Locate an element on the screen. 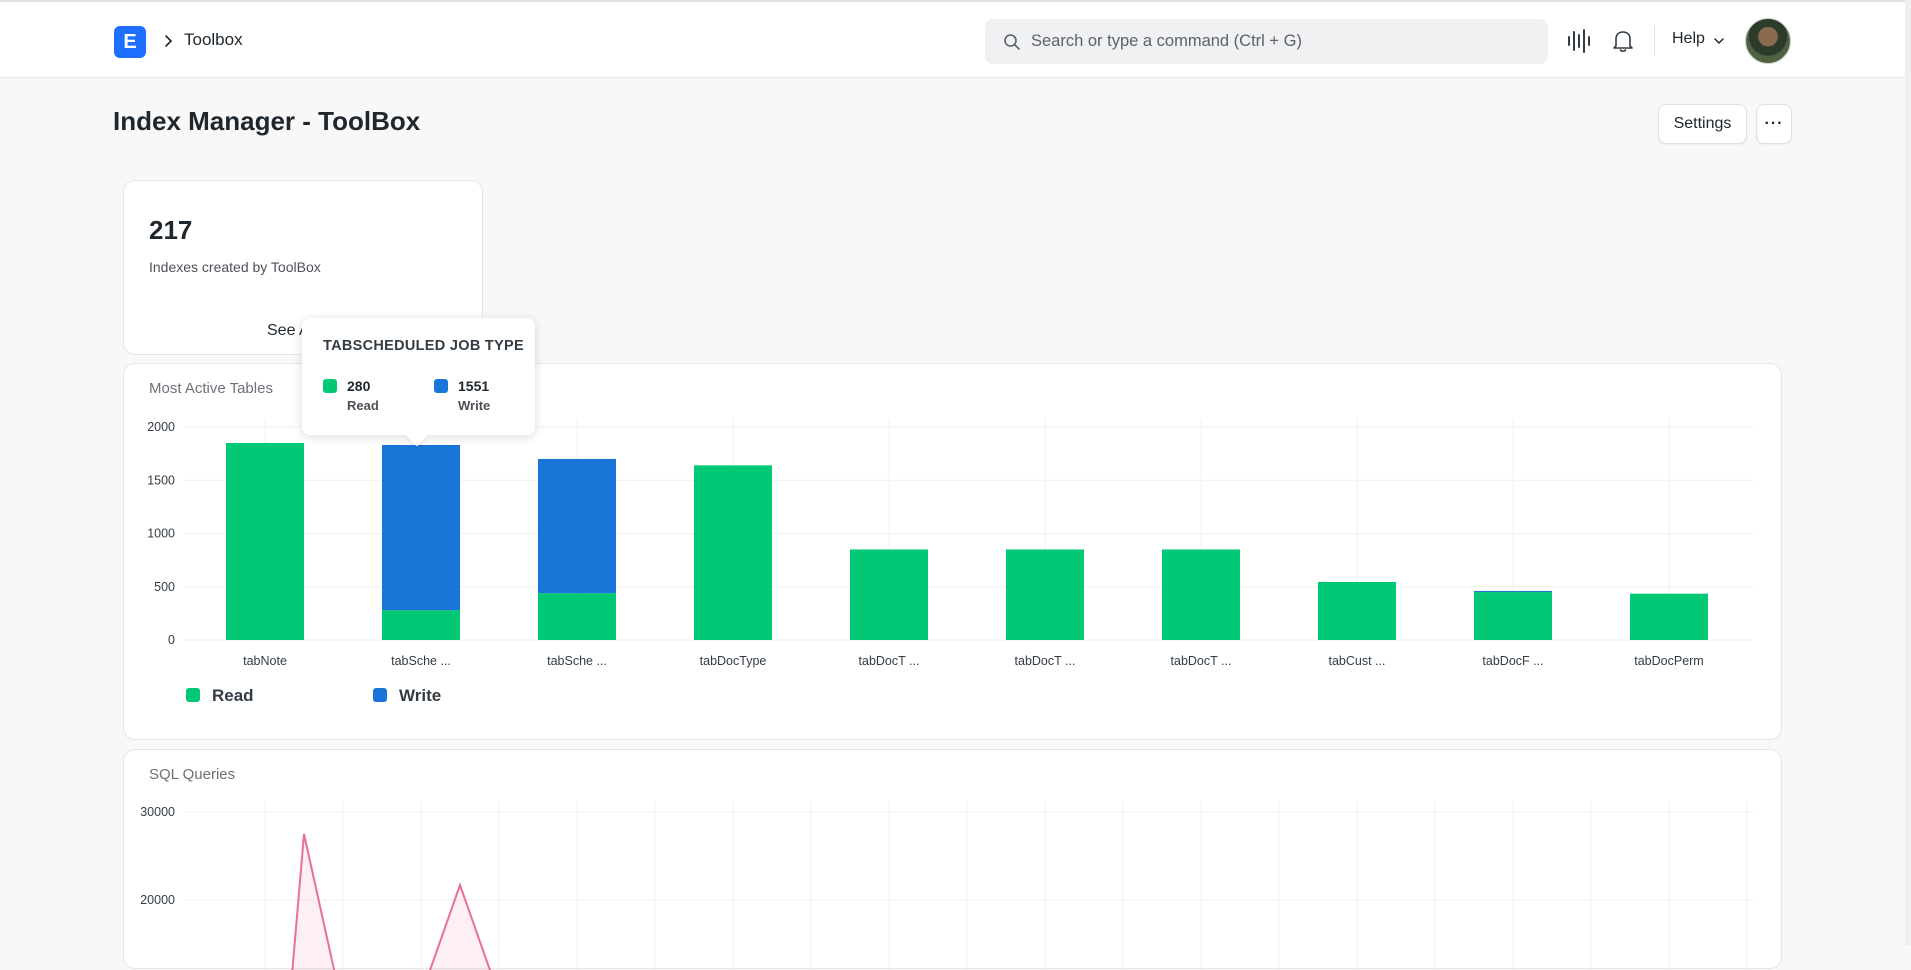 The width and height of the screenshot is (1911, 970). search-icon is located at coordinates (1012, 42).